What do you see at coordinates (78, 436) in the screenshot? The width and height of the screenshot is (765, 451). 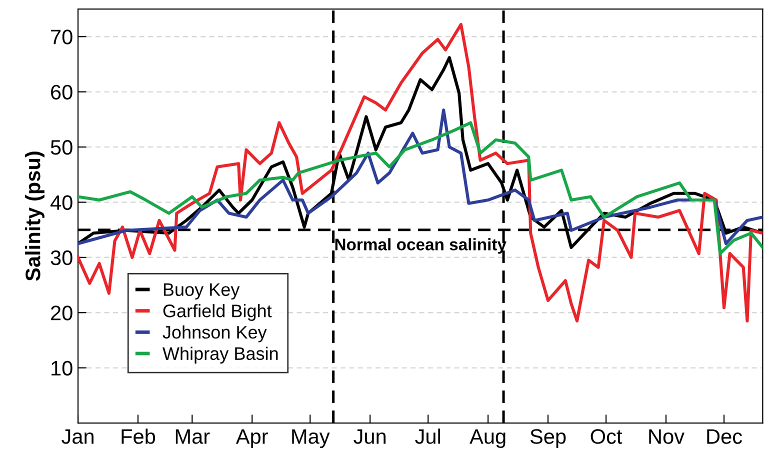 I see `x-tick-label: Jan` at bounding box center [78, 436].